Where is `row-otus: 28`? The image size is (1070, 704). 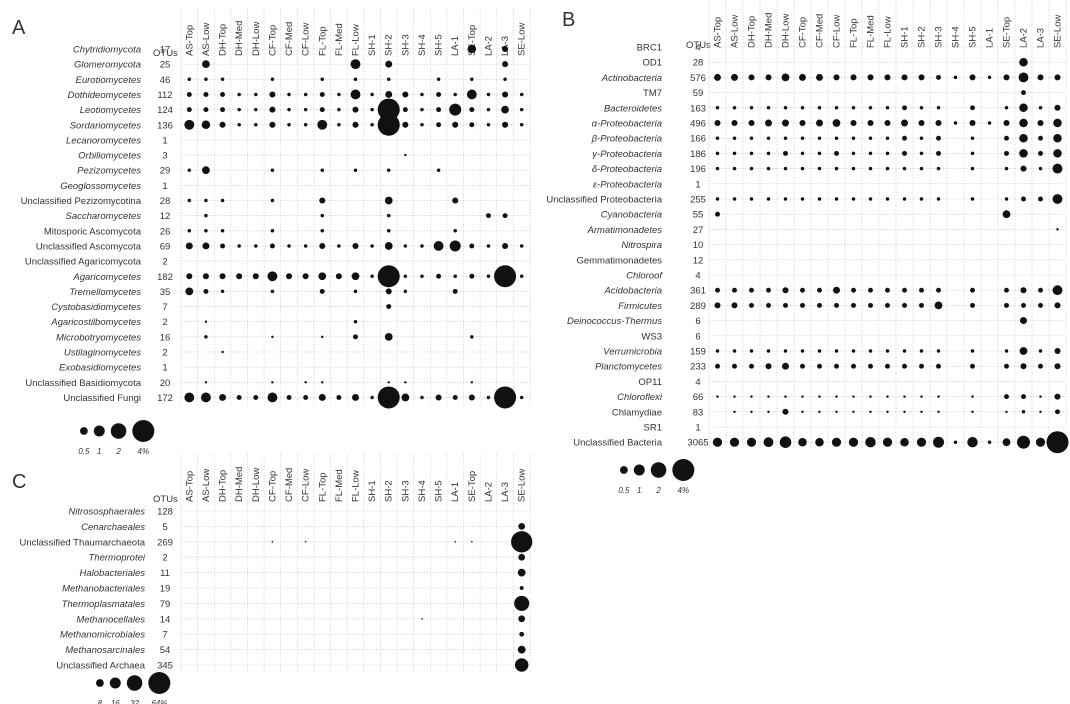 row-otus: 28 is located at coordinates (698, 63).